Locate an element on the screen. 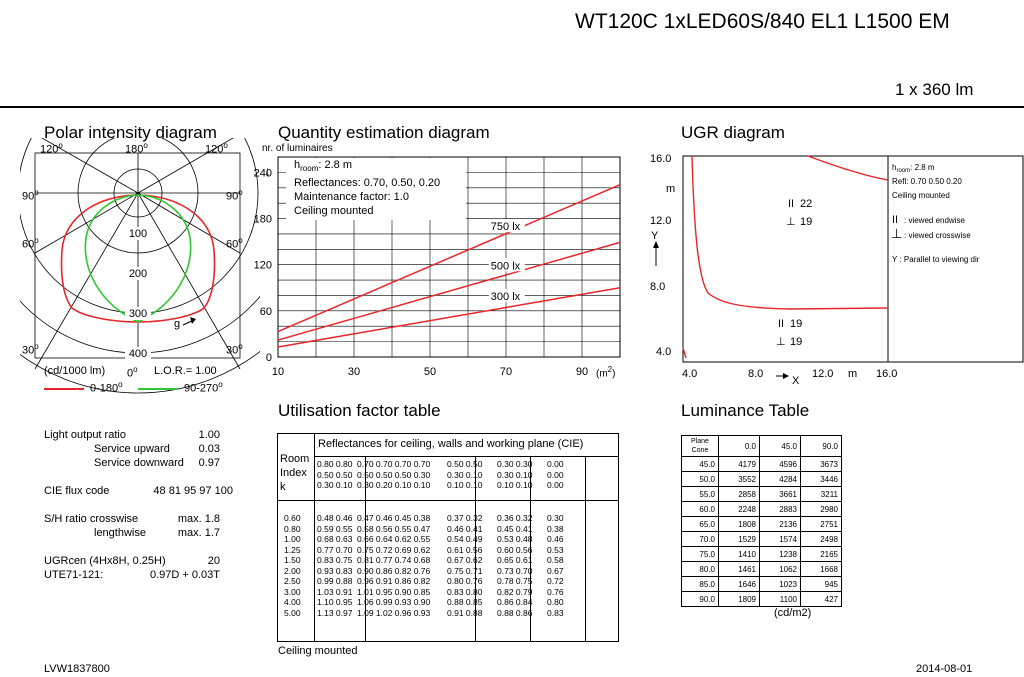 This screenshot has width=1024, height=677. ugr-xtick-4: 4.0 is located at coordinates (689, 374).